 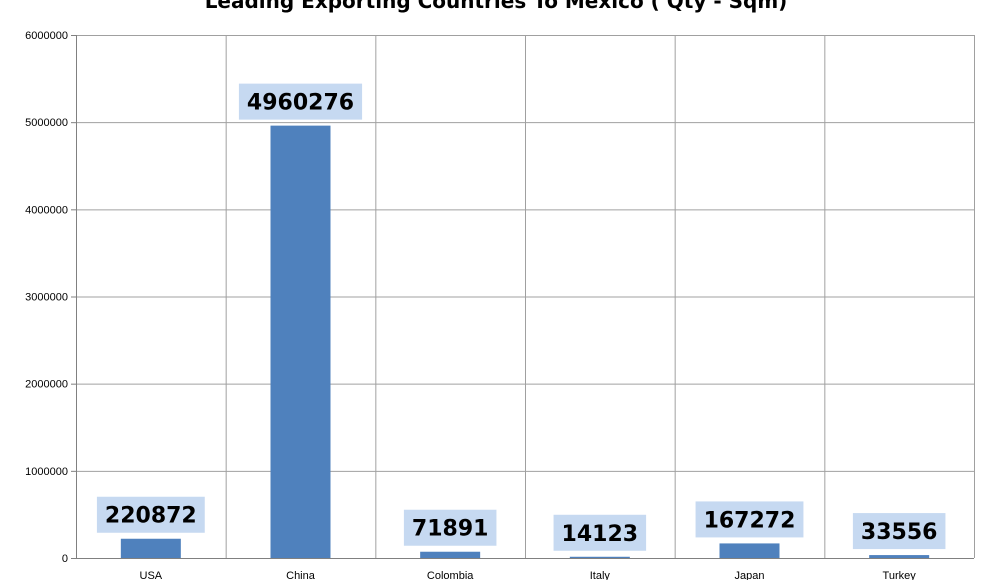 I want to click on bar-japan, so click(x=749, y=550).